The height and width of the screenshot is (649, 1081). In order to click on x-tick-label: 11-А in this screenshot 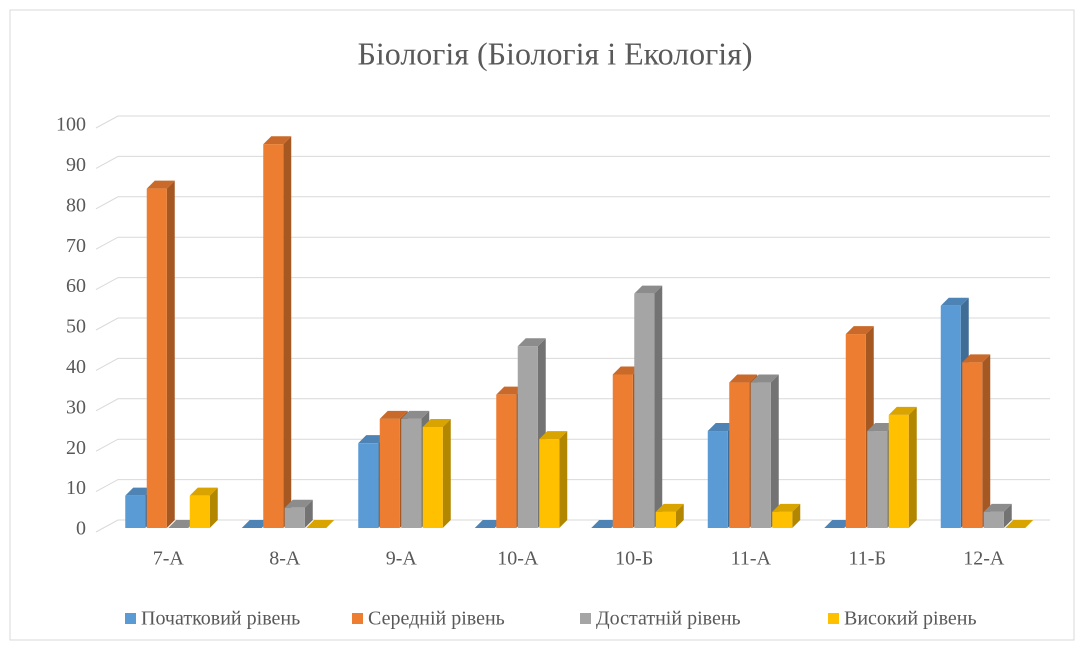, I will do `click(751, 559)`.